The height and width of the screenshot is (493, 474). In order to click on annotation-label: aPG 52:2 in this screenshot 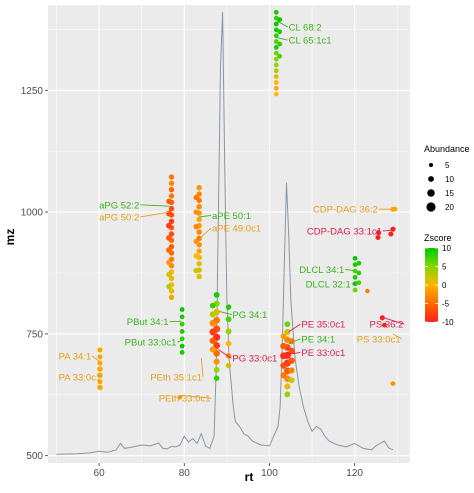, I will do `click(119, 205)`.